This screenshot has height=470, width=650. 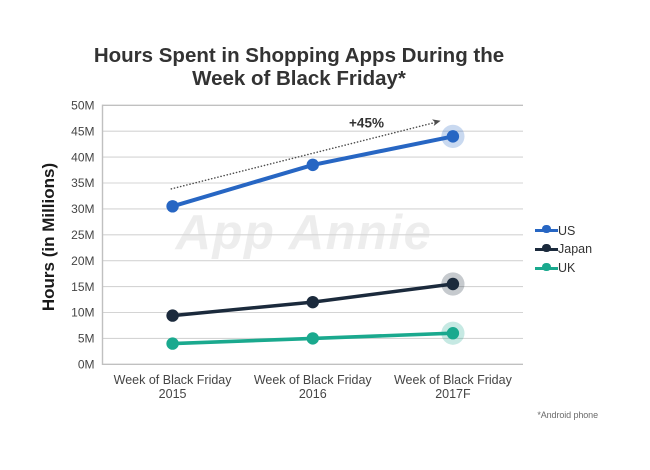 I want to click on annotation-label: +45%, so click(x=366, y=122).